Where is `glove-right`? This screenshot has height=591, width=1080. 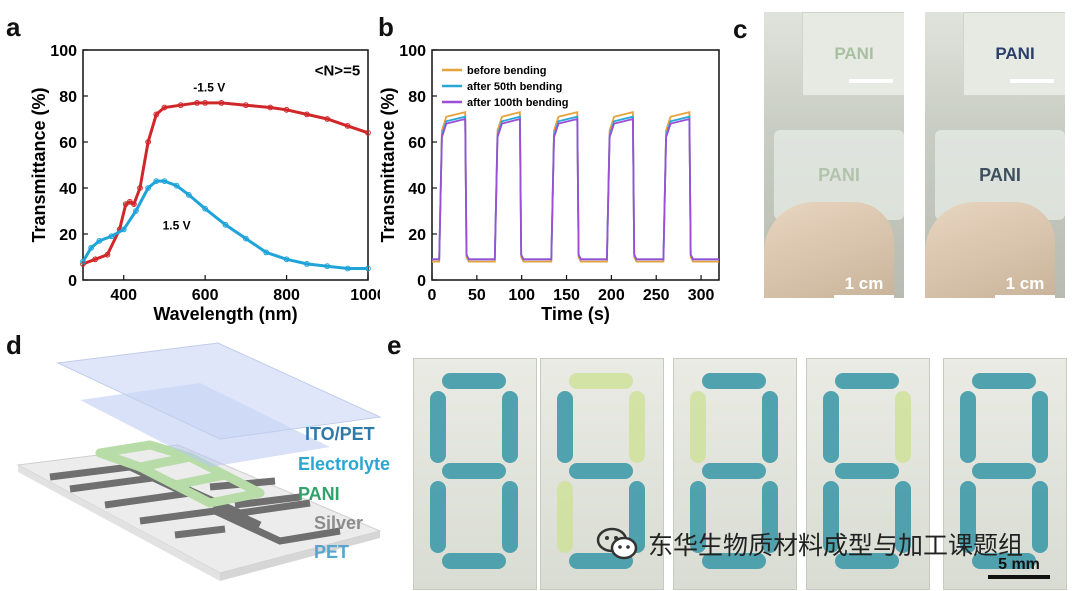
glove-right is located at coordinates (990, 250).